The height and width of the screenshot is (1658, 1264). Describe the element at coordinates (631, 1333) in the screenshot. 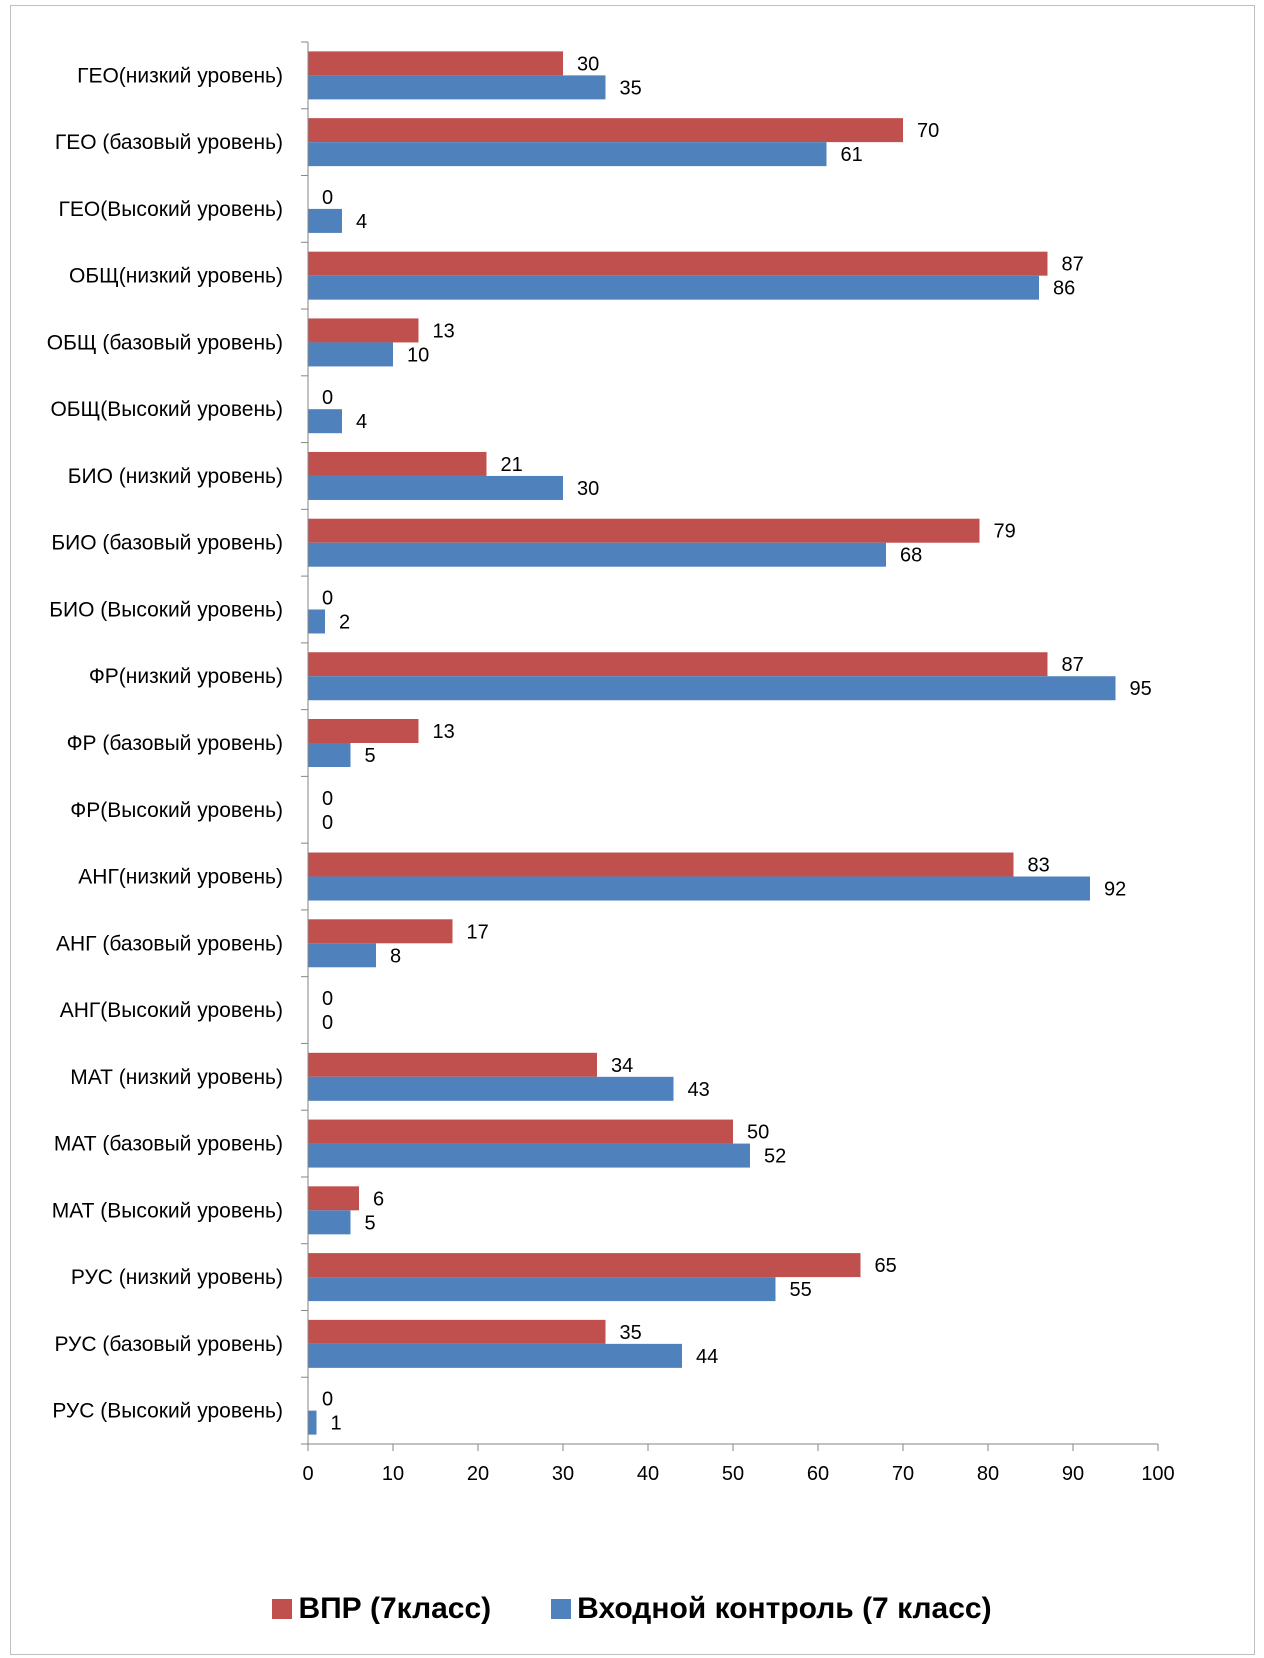

I see `data-label-series-1: 35` at that location.